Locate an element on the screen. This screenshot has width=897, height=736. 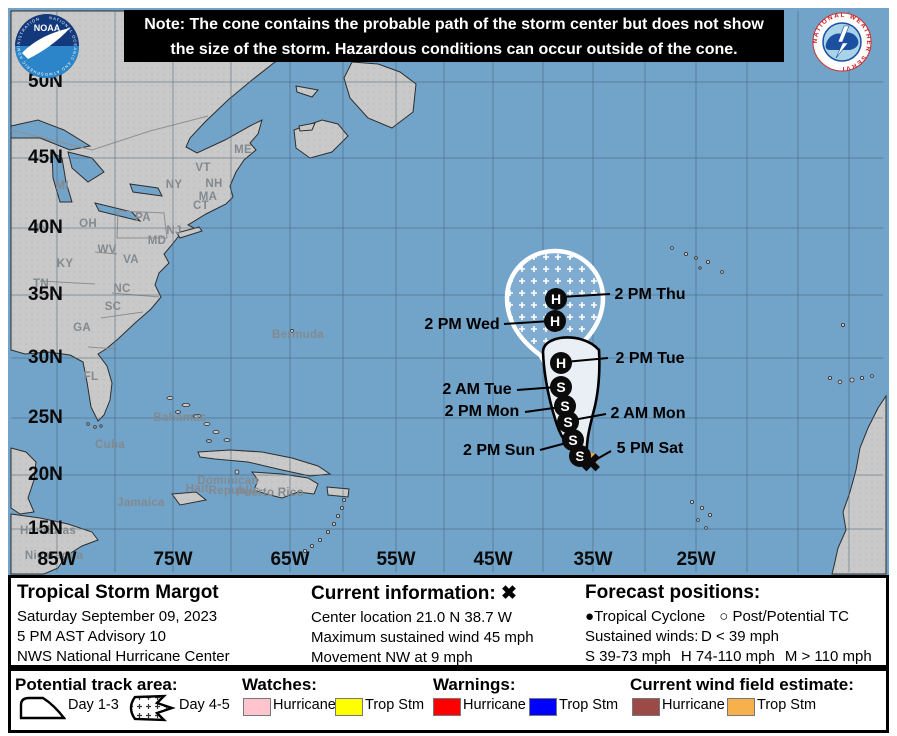
lon-tick-label: 75W is located at coordinates (173, 559).